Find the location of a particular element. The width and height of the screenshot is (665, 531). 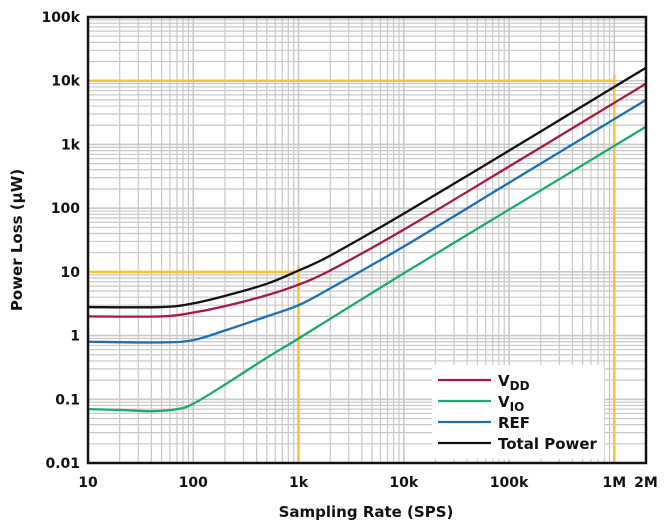

legend-label: VIO is located at coordinates (511, 403).